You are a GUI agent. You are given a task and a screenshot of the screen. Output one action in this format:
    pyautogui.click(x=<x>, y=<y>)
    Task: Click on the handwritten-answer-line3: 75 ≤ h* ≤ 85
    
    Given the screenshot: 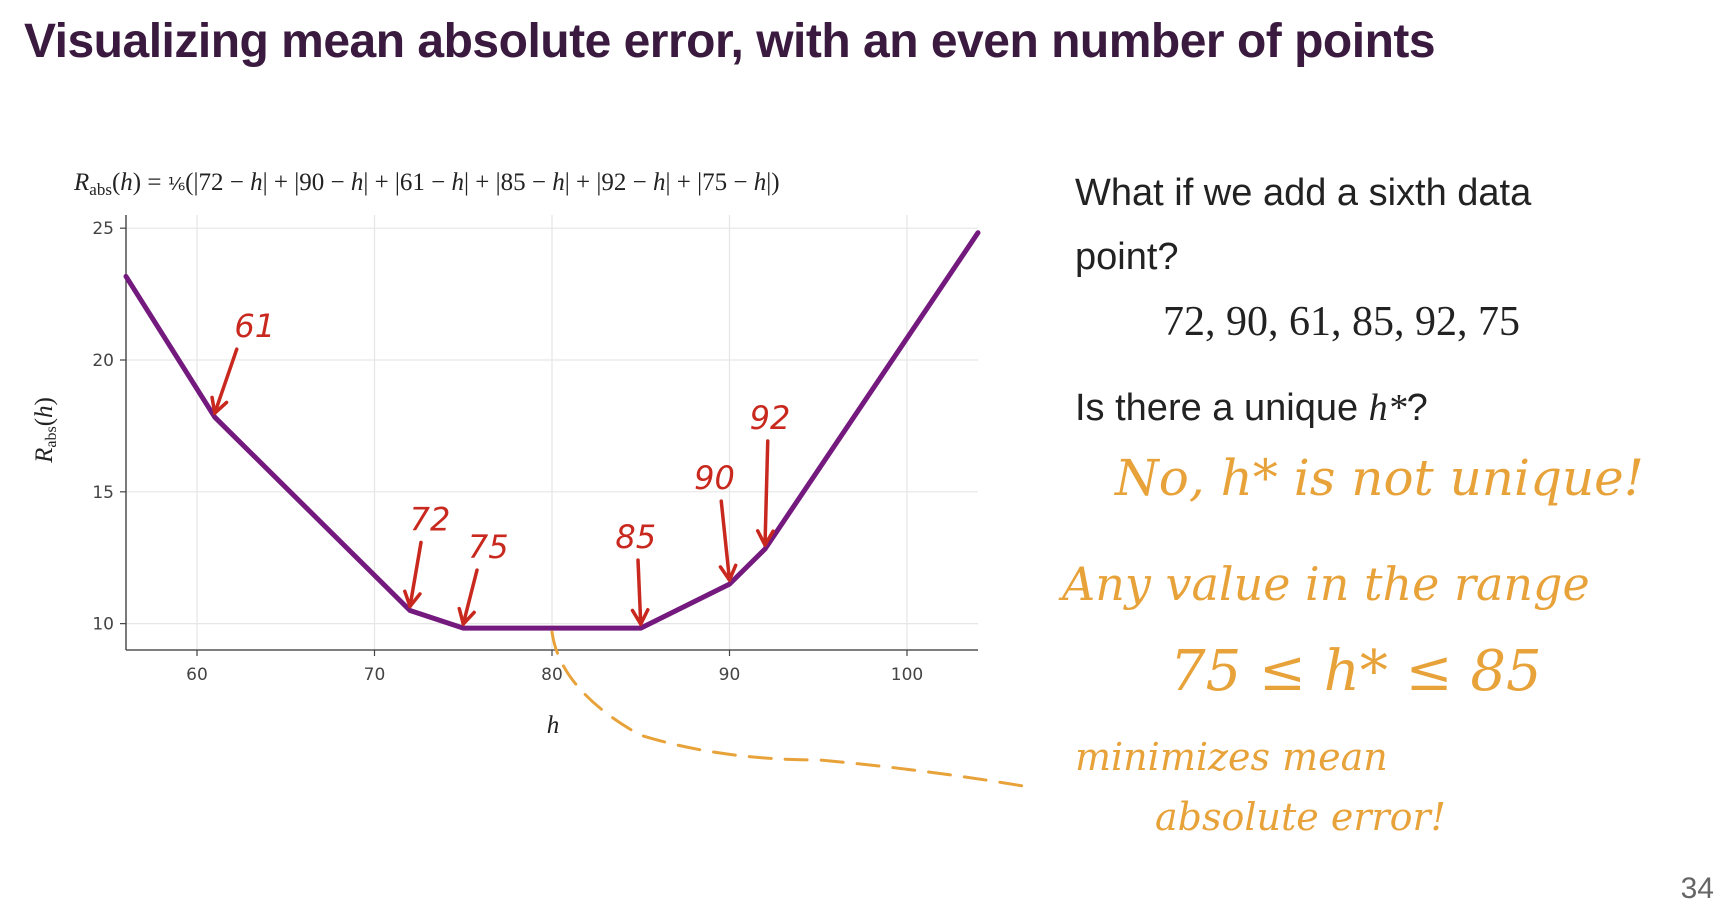 What is the action you would take?
    pyautogui.click(x=1356, y=671)
    